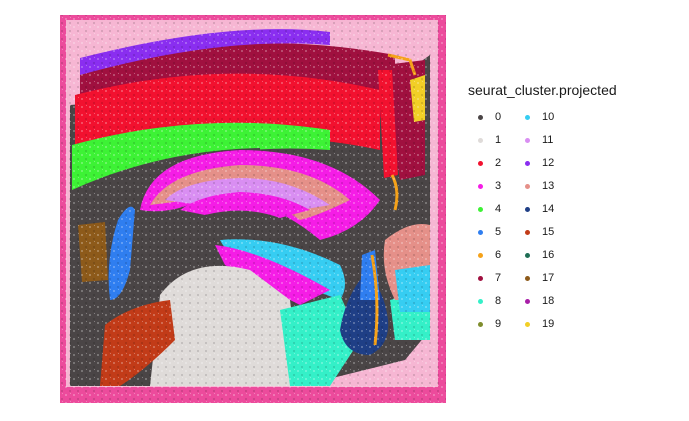  Describe the element at coordinates (489, 140) in the screenshot. I see `legend-item-1: 1` at that location.